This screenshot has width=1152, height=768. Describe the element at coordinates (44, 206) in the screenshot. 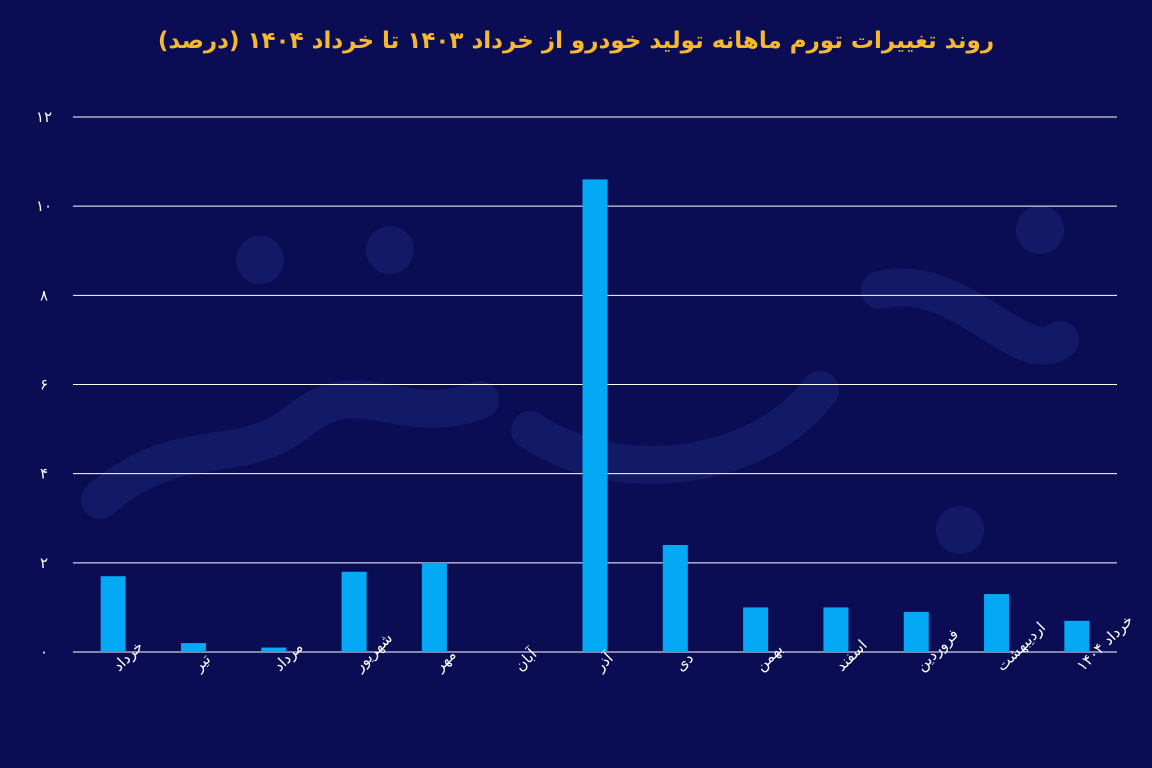

I see `y-tick-label: ۱۰` at that location.